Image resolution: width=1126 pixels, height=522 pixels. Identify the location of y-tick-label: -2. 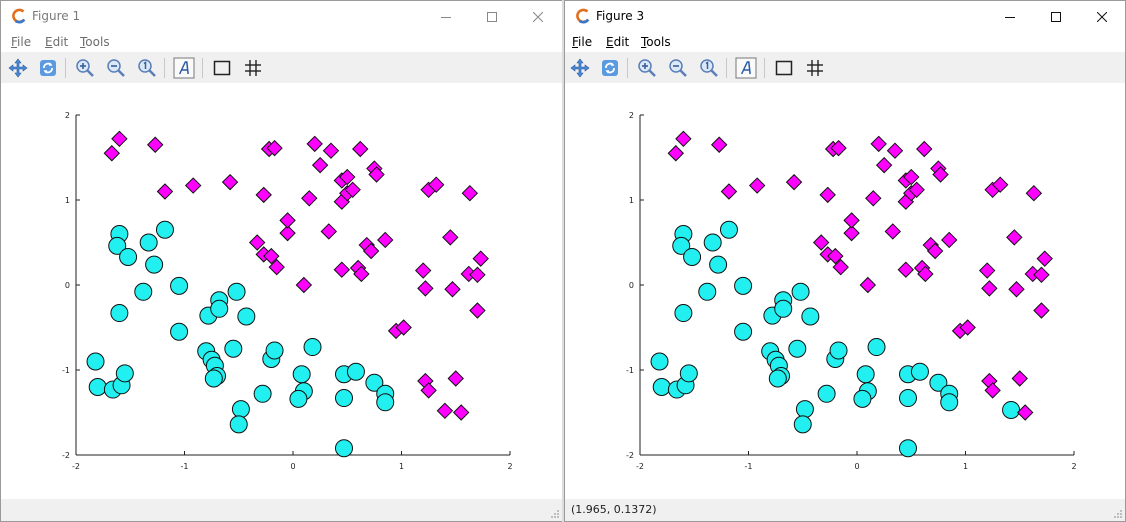
(630, 455).